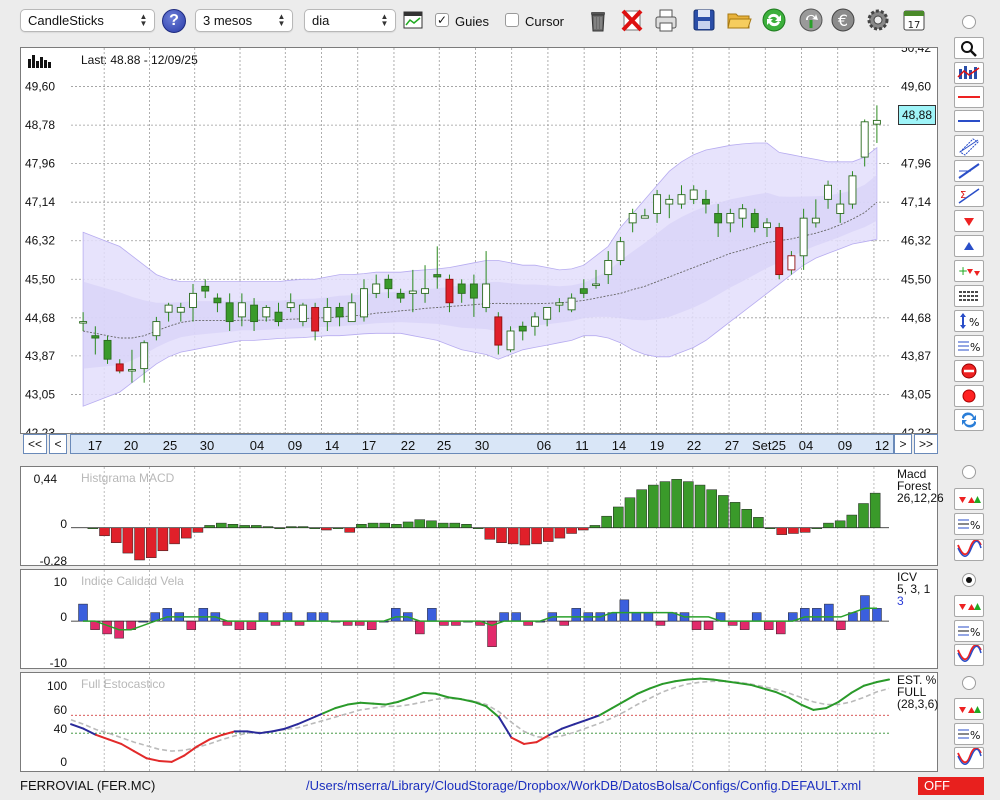  I want to click on icv-curve-button, so click(969, 655).